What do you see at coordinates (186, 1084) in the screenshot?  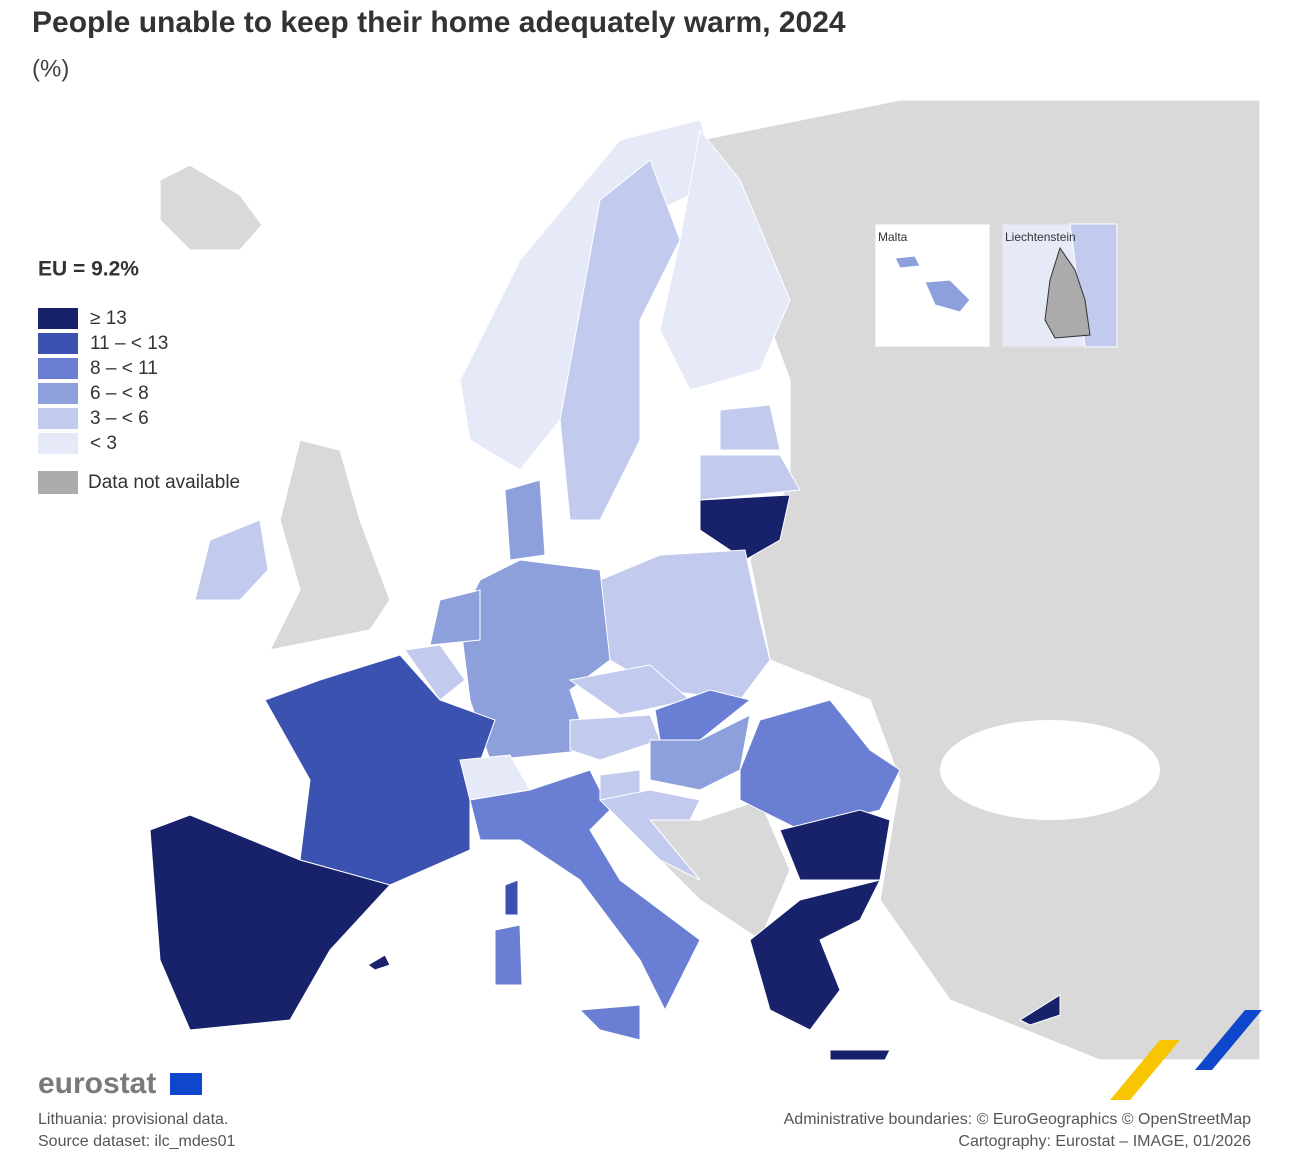 I see `eu-flag` at bounding box center [186, 1084].